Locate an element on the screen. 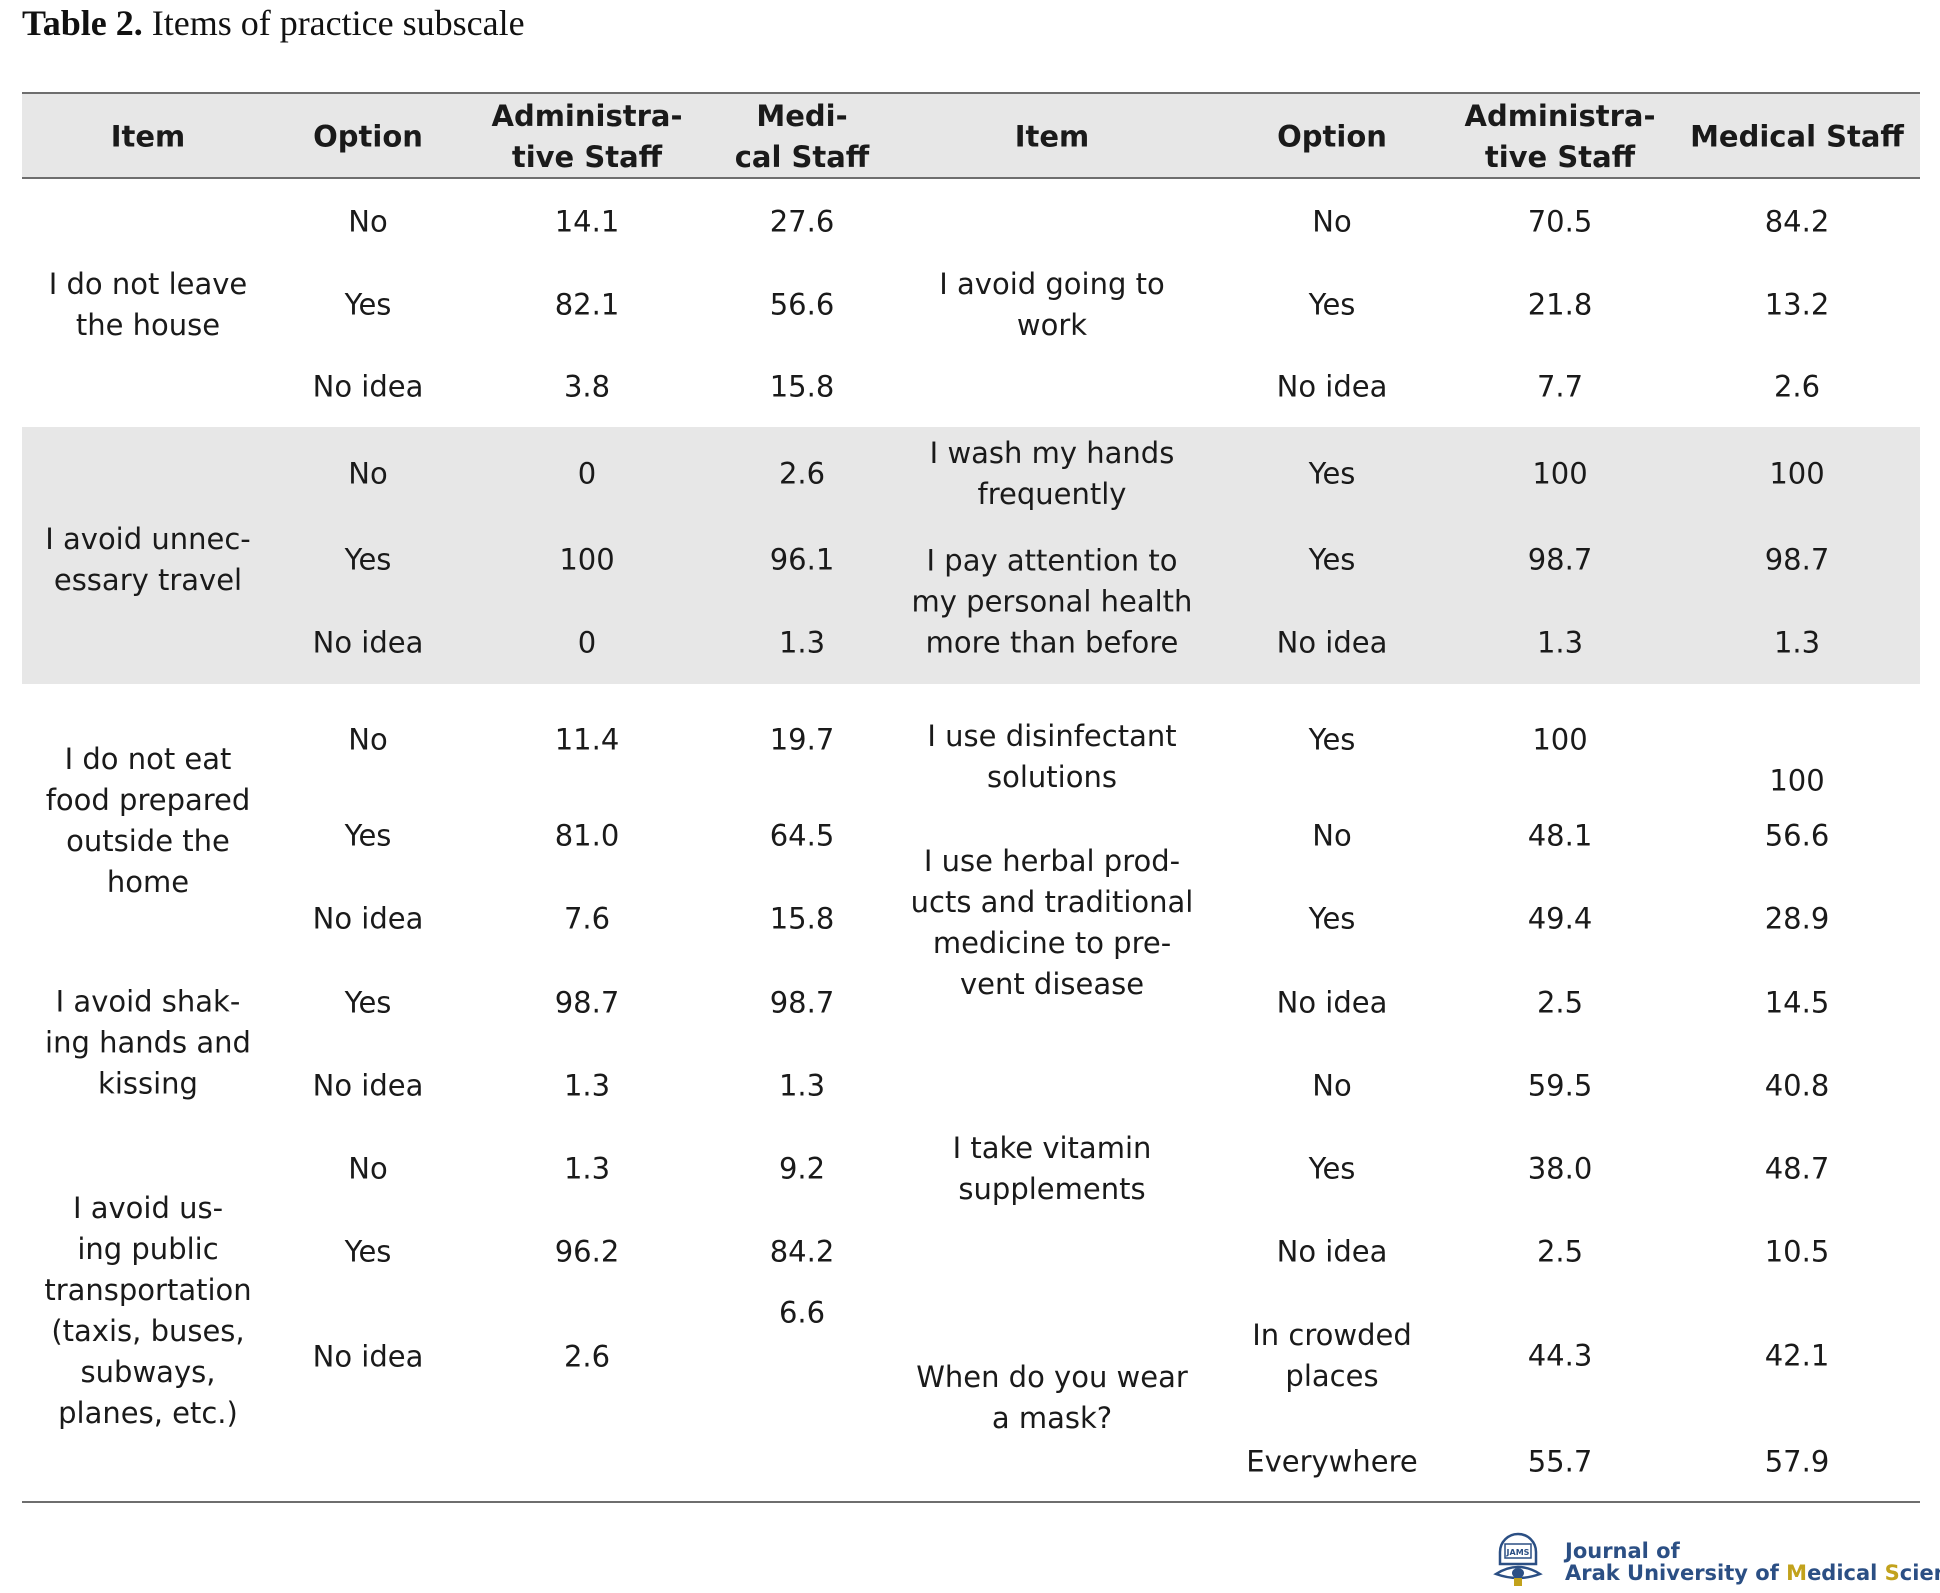 The image size is (1940, 1593). header-left-item: Item is located at coordinates (148, 136).